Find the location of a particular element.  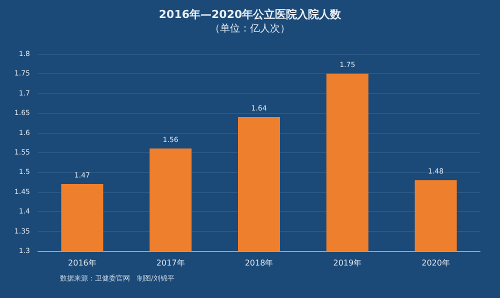

chart-title: 2016年—2020年公立医院入院人数 is located at coordinates (250, 14).